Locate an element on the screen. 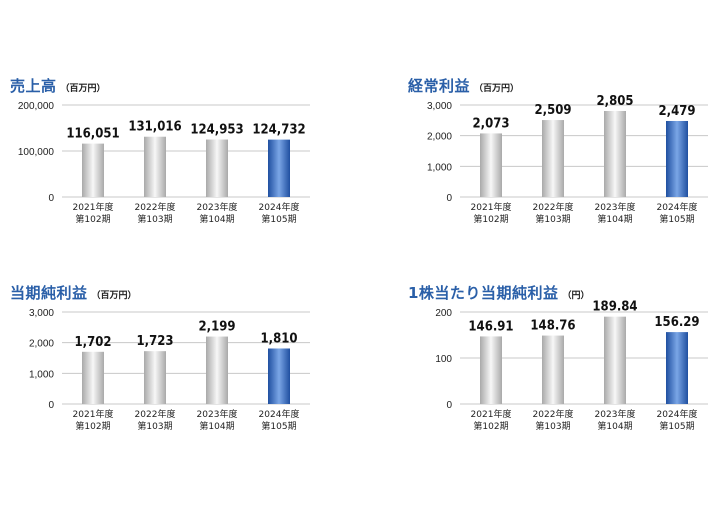 The image size is (720, 517). chart-title: 1株当たり当期純利益 is located at coordinates (483, 293).